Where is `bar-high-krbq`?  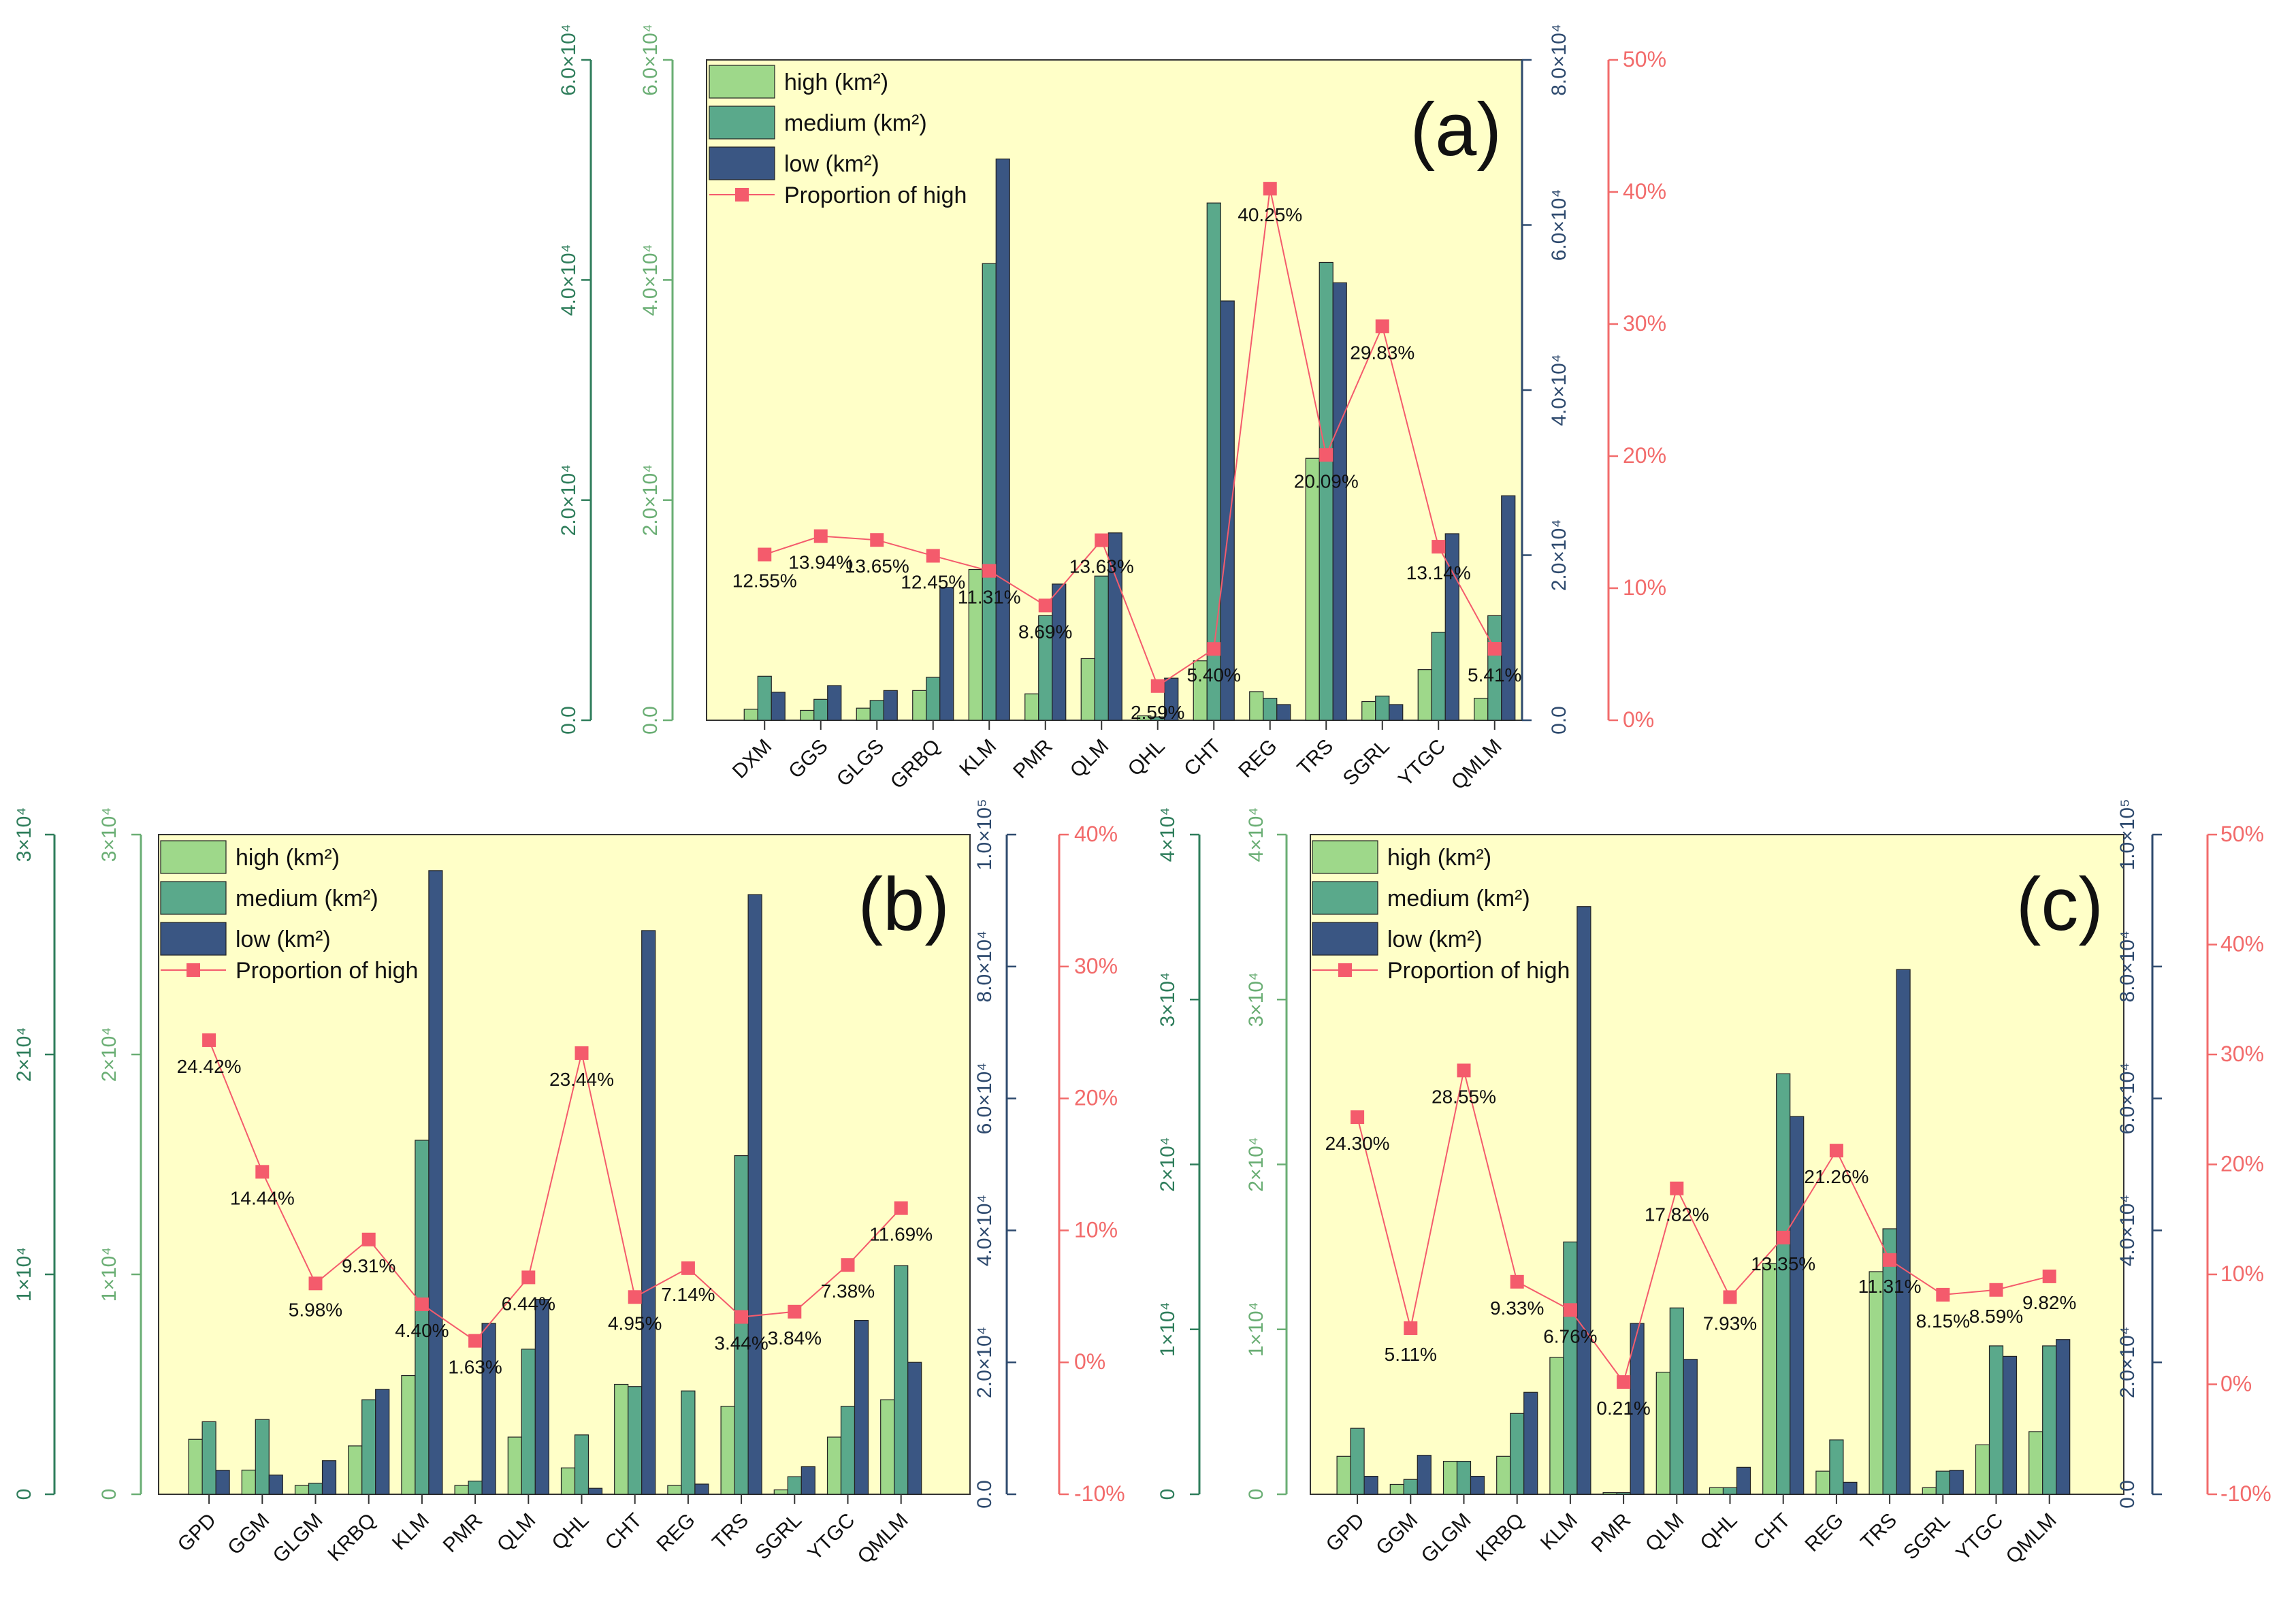
bar-high-krbq is located at coordinates (356, 1470).